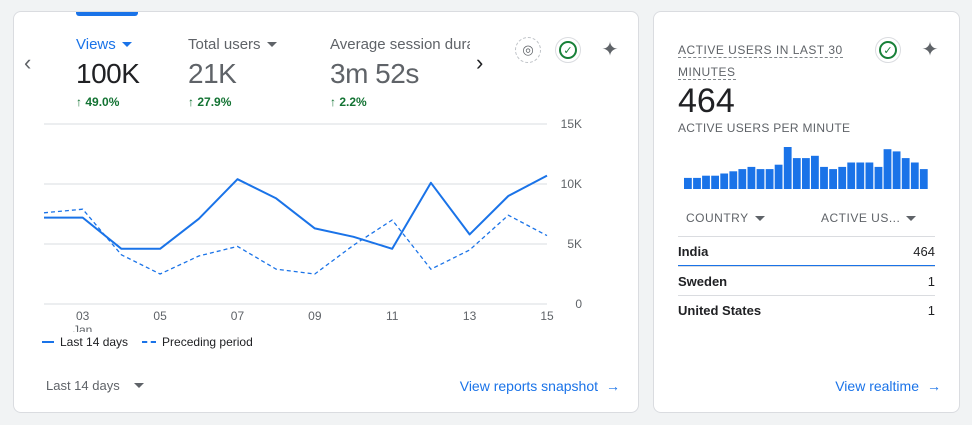 The image size is (972, 425). What do you see at coordinates (374, 73) in the screenshot?
I see `metric-value: 3m 52s` at bounding box center [374, 73].